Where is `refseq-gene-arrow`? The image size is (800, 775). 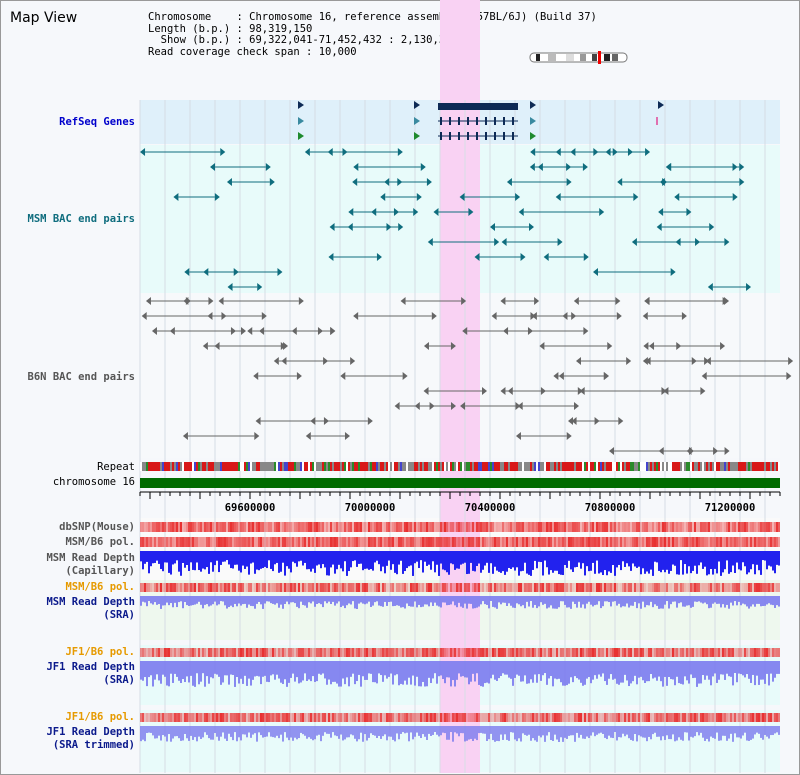 refseq-gene-arrow is located at coordinates (301, 105).